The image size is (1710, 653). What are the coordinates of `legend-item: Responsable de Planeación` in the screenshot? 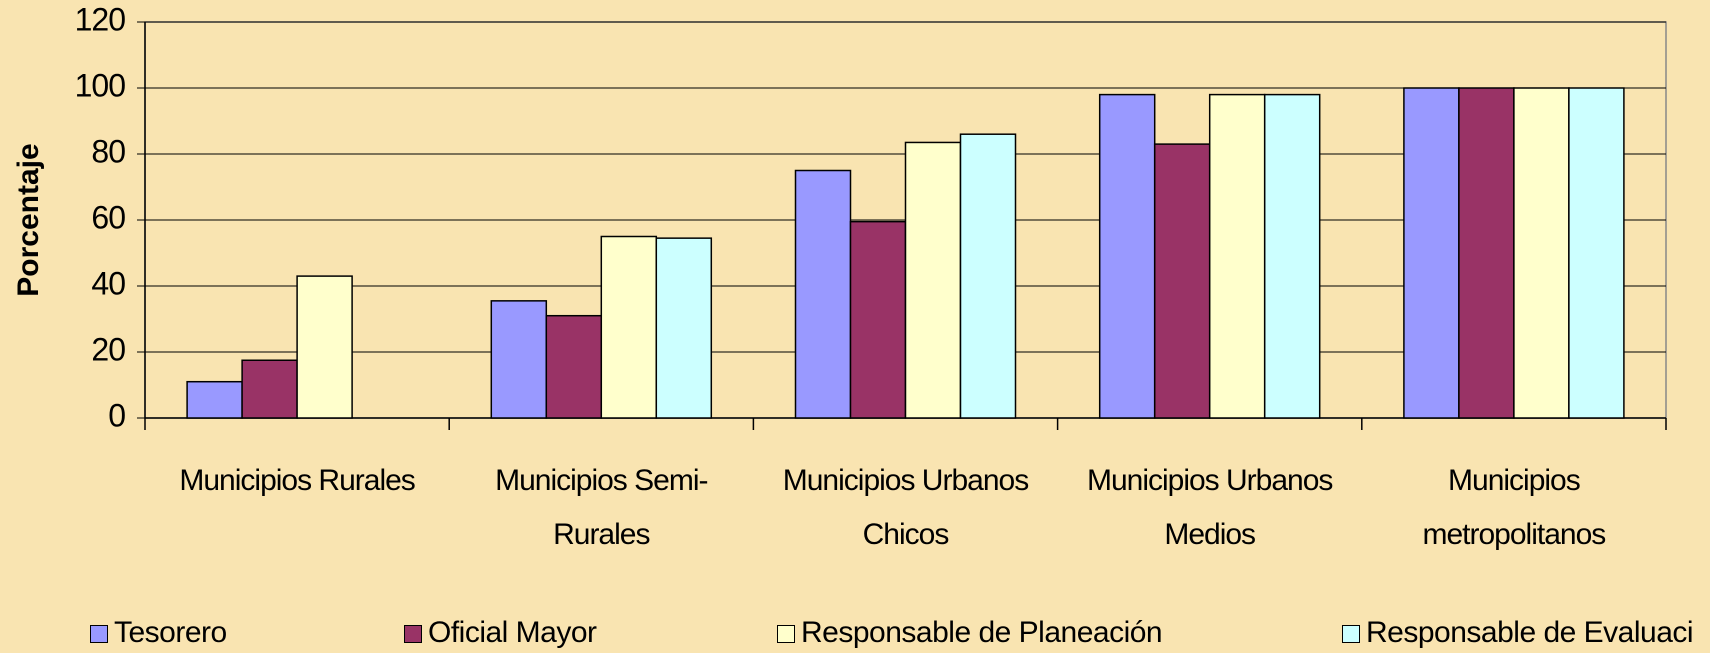 It's located at (970, 633).